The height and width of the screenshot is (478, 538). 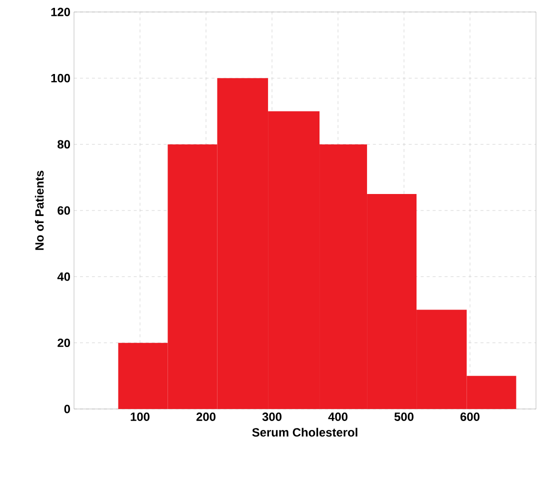 I want to click on x-tick-label: 300, so click(x=272, y=416).